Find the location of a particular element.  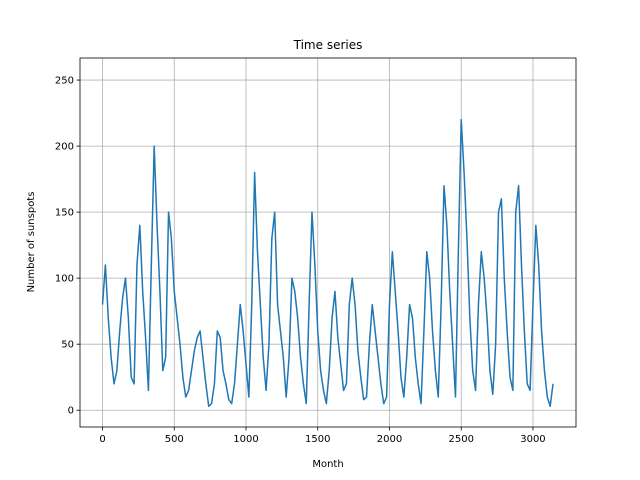

y-tick-label: 200 is located at coordinates (64, 147).